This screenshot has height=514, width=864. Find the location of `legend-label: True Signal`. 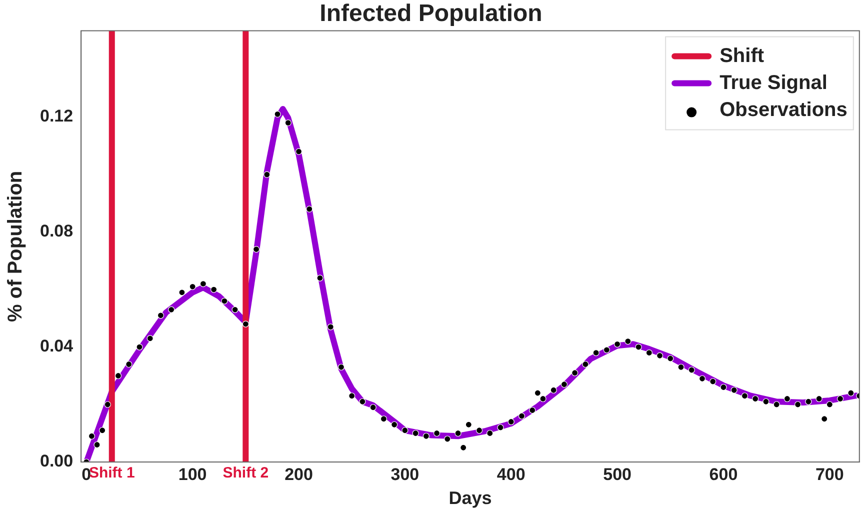

legend-label: True Signal is located at coordinates (774, 83).